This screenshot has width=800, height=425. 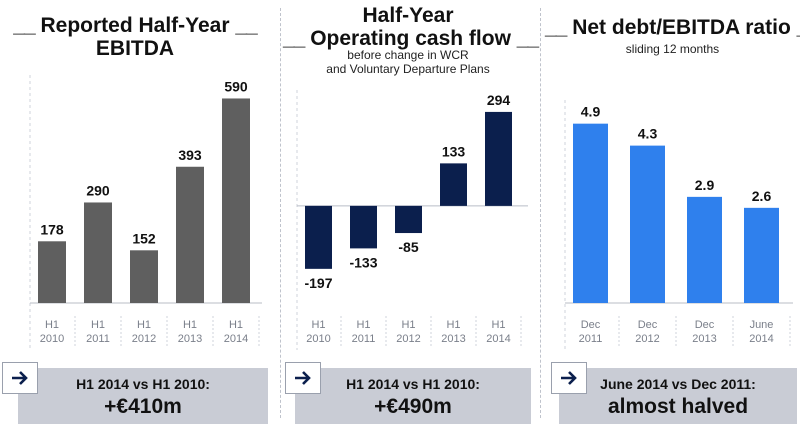 What do you see at coordinates (143, 406) in the screenshot?
I see `ebitda-callout-value: +€410m` at bounding box center [143, 406].